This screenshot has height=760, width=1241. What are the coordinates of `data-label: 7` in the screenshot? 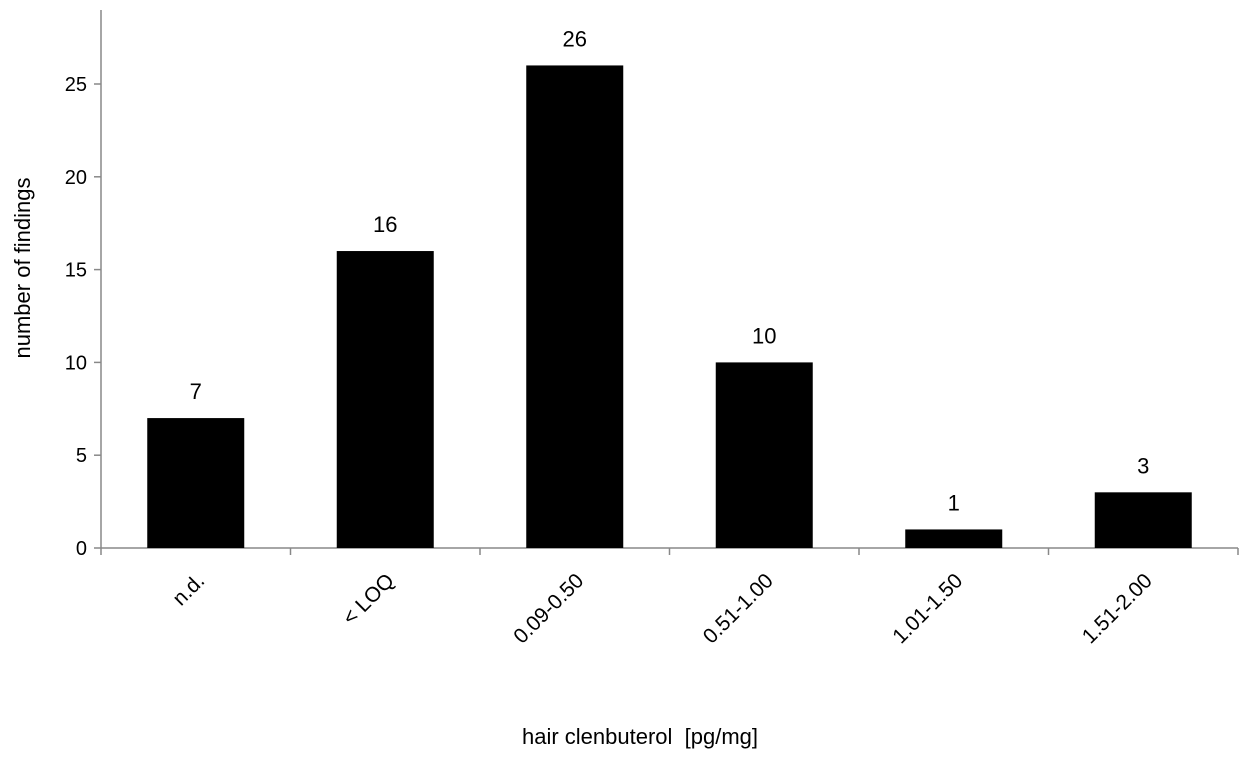 It's located at (196, 391).